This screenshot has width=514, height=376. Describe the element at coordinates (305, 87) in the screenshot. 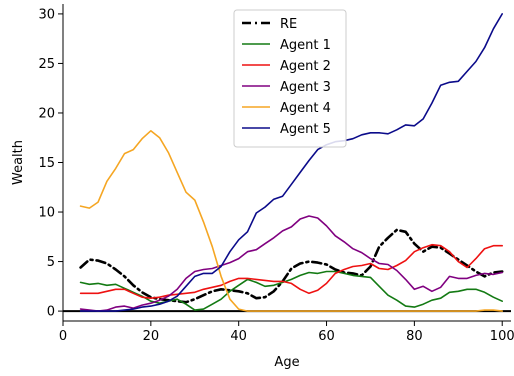

I see `legend-label: Agent 3` at that location.